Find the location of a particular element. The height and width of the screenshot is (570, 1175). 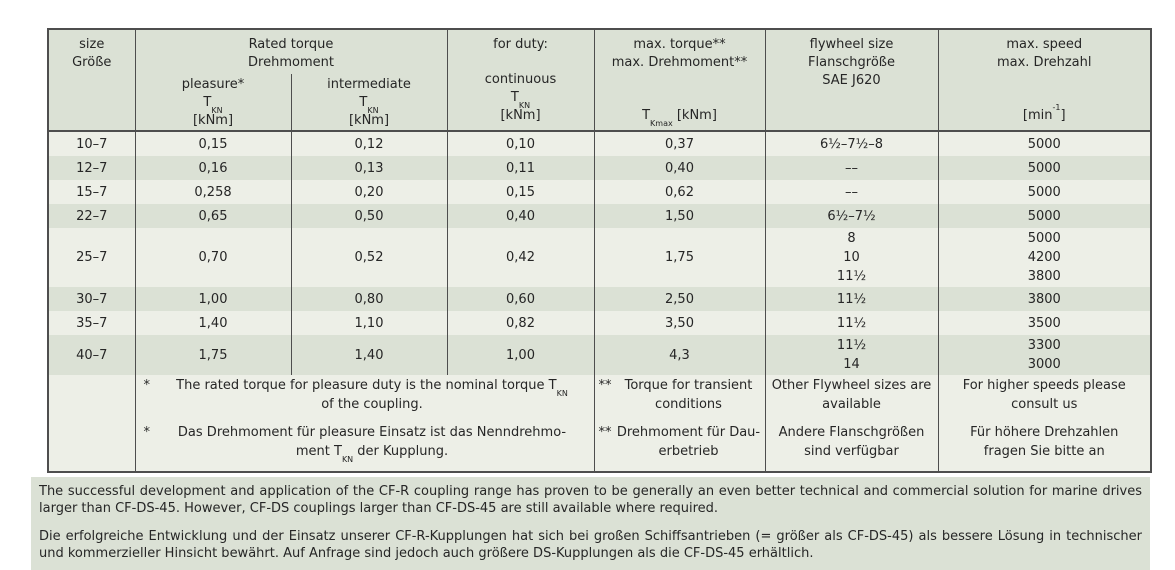

cell-flywheel-size: 11½ 14 is located at coordinates (851, 355).